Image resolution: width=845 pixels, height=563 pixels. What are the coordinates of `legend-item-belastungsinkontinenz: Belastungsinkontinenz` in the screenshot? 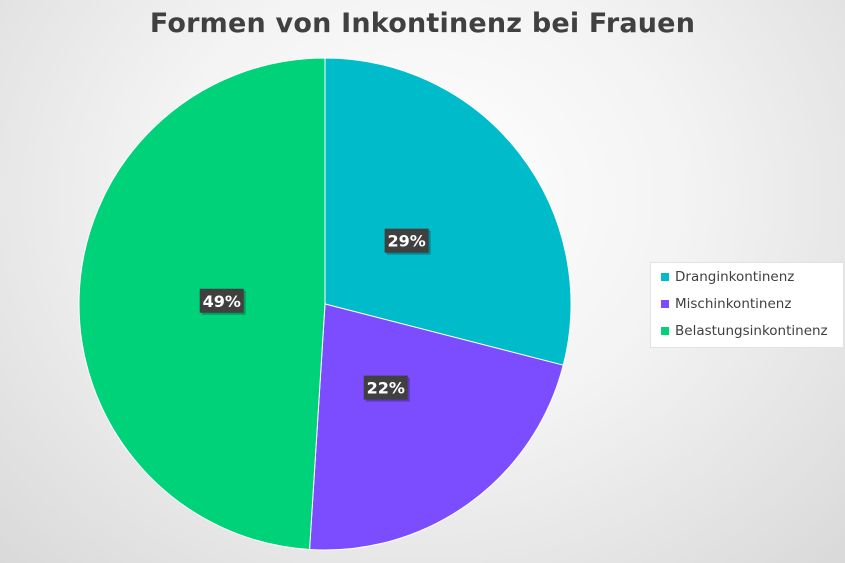 It's located at (747, 330).